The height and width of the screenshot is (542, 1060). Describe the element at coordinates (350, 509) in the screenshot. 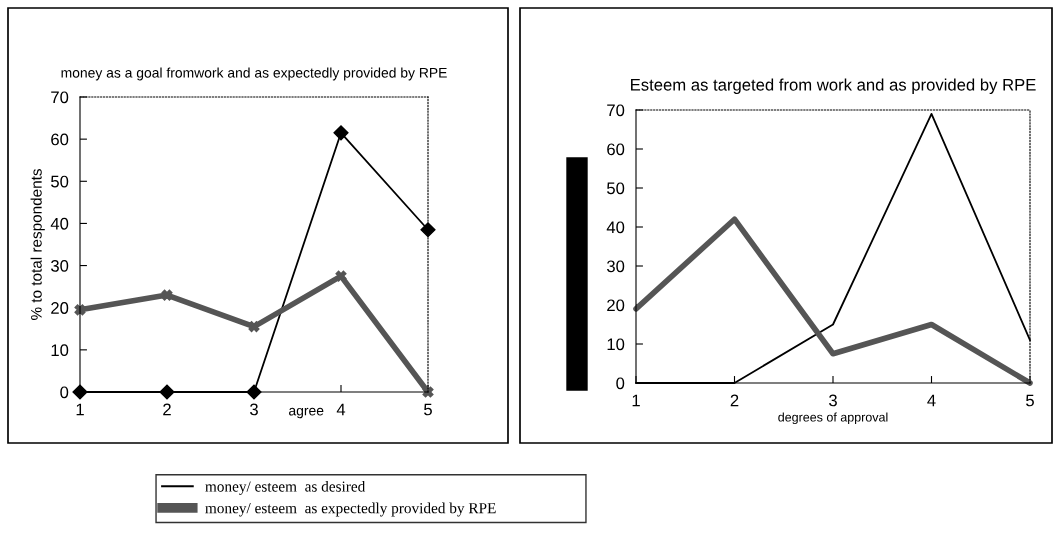

I see `legend-label: money/ esteem as expectedly provided by RPE` at that location.